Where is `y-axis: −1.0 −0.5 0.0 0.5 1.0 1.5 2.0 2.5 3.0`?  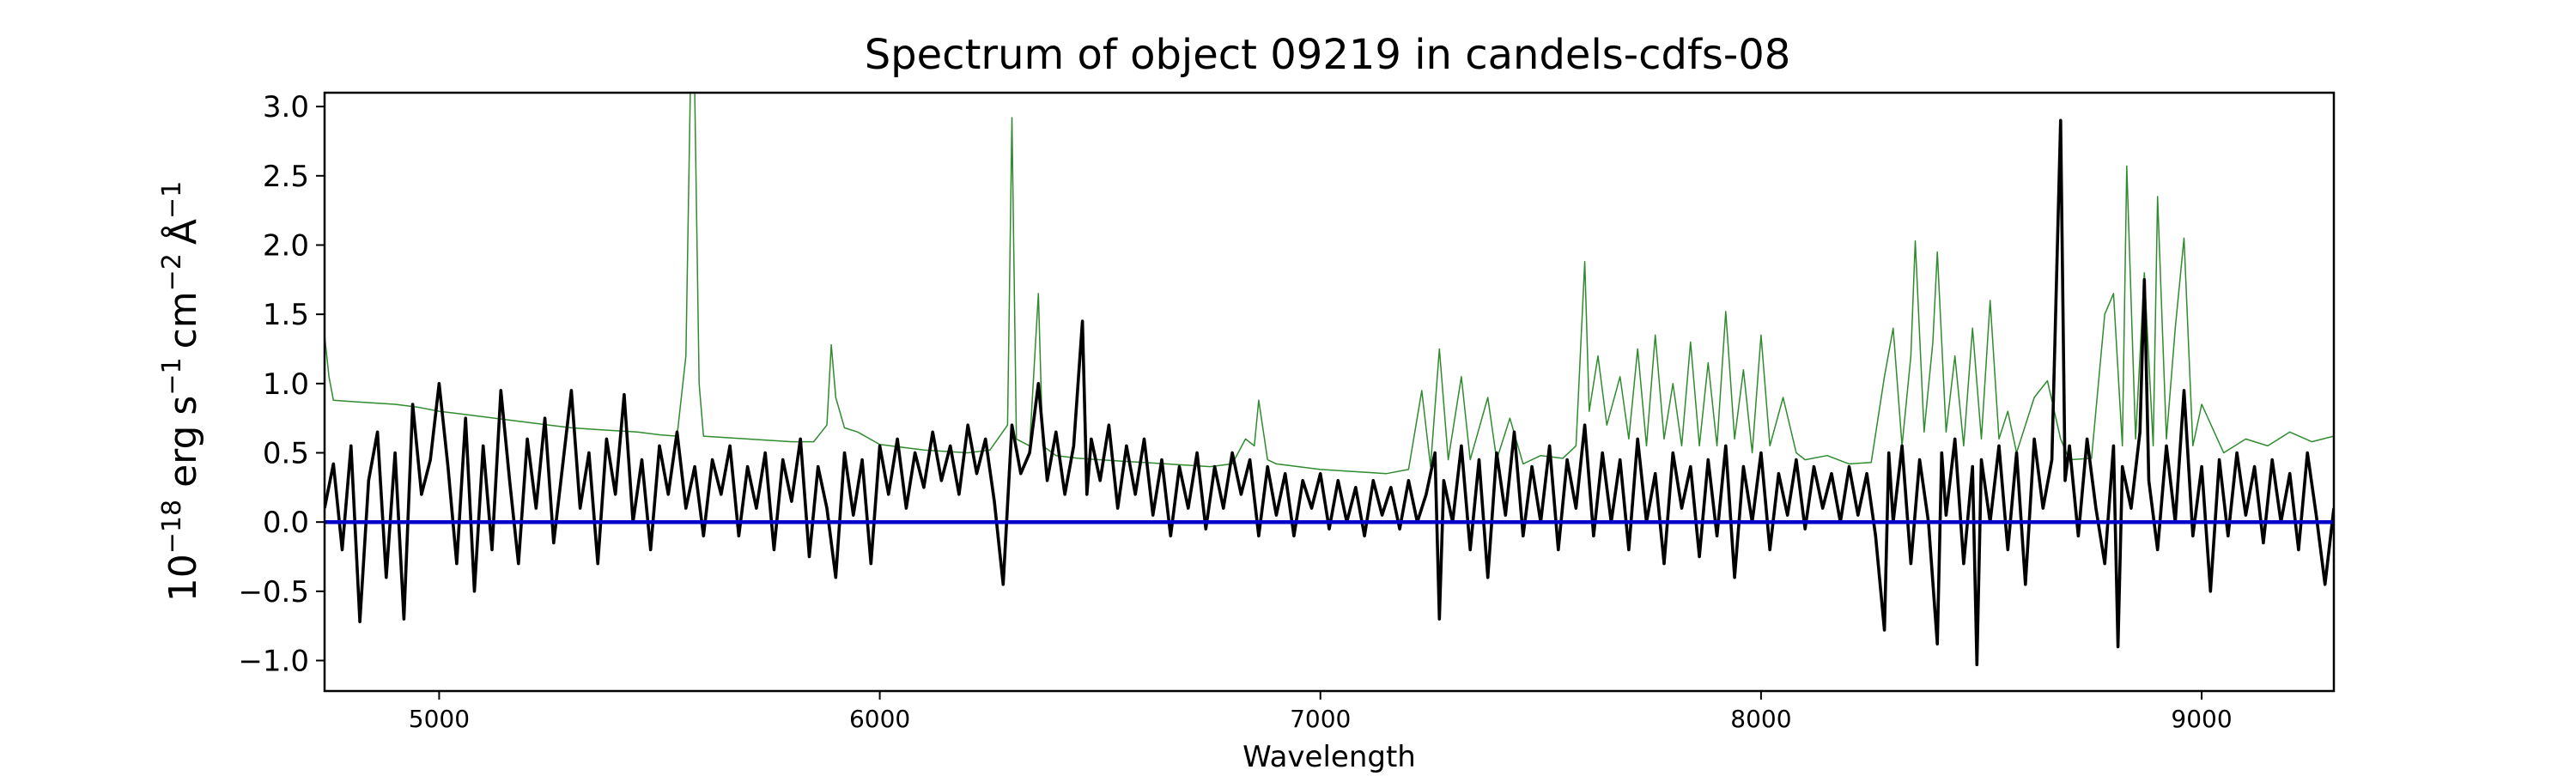 y-axis: −1.0 −0.5 0.0 0.5 1.0 1.5 2.0 2.5 3.0 is located at coordinates (281, 384).